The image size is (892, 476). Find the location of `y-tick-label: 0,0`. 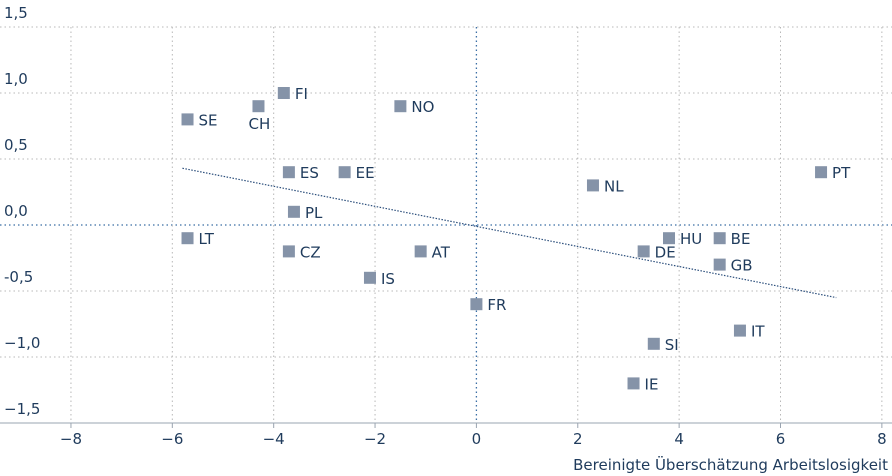

y-tick-label: 0,0 is located at coordinates (16, 211).